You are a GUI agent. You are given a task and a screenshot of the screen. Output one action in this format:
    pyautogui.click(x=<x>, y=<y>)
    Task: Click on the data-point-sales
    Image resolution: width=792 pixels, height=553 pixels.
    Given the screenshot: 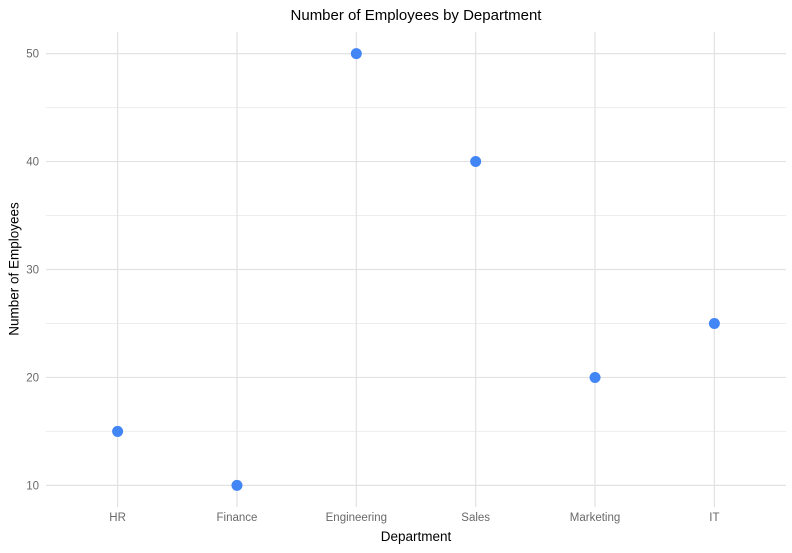 What is the action you would take?
    pyautogui.click(x=476, y=162)
    